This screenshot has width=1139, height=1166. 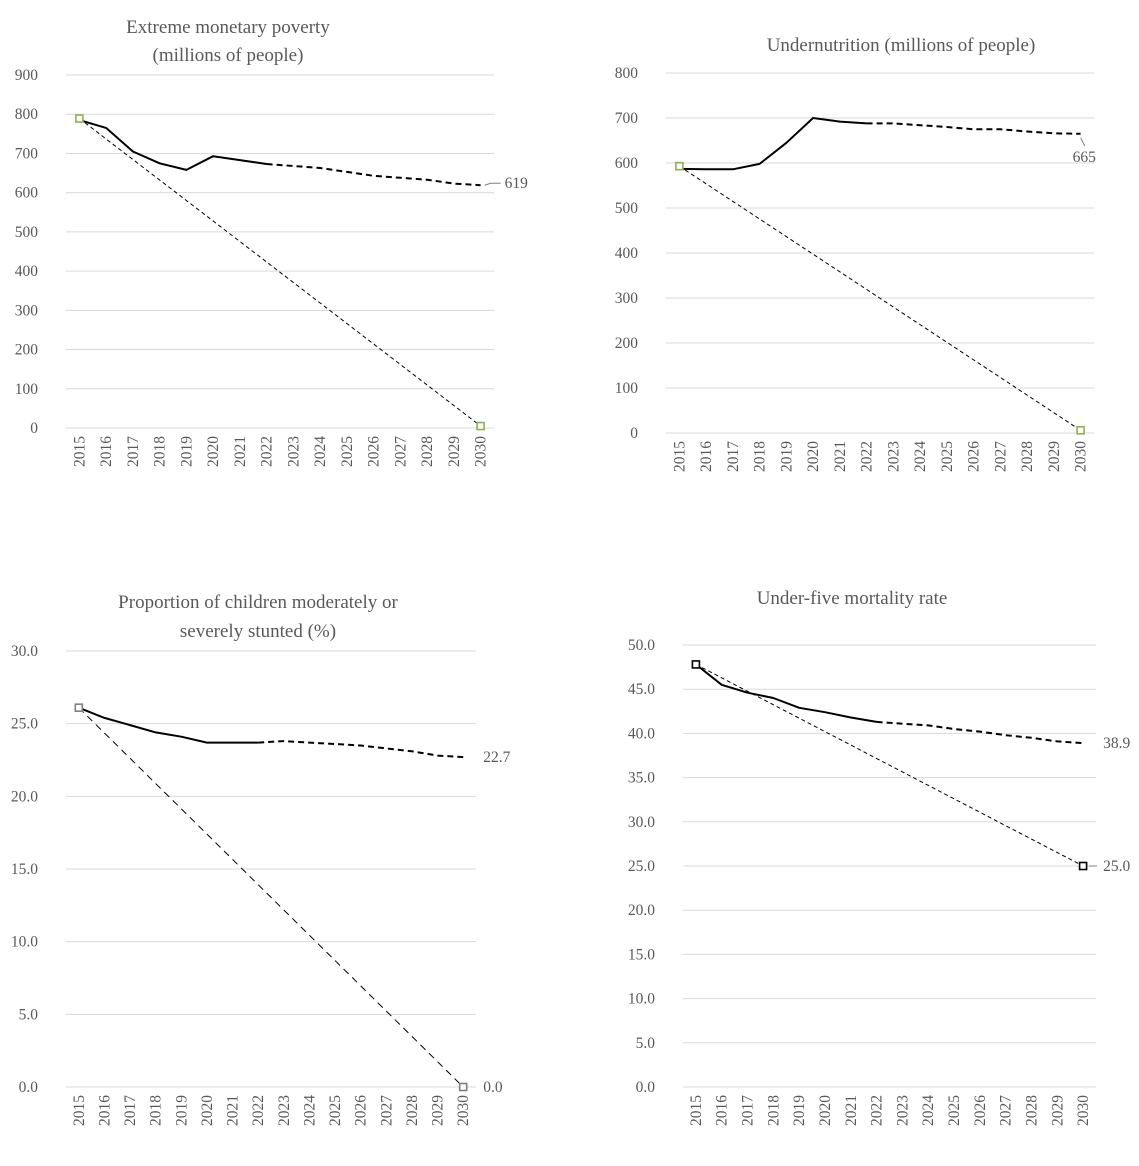 I want to click on y-tick-label: 500, so click(x=27, y=232).